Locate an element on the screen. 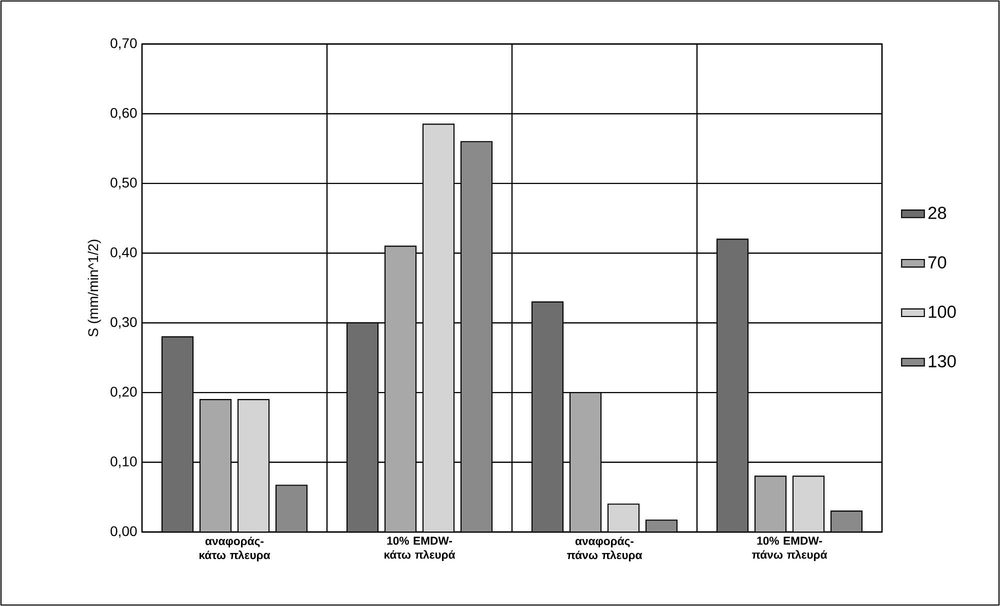 This screenshot has width=1000, height=606. y-tick-label: 0,30 is located at coordinates (123, 323).